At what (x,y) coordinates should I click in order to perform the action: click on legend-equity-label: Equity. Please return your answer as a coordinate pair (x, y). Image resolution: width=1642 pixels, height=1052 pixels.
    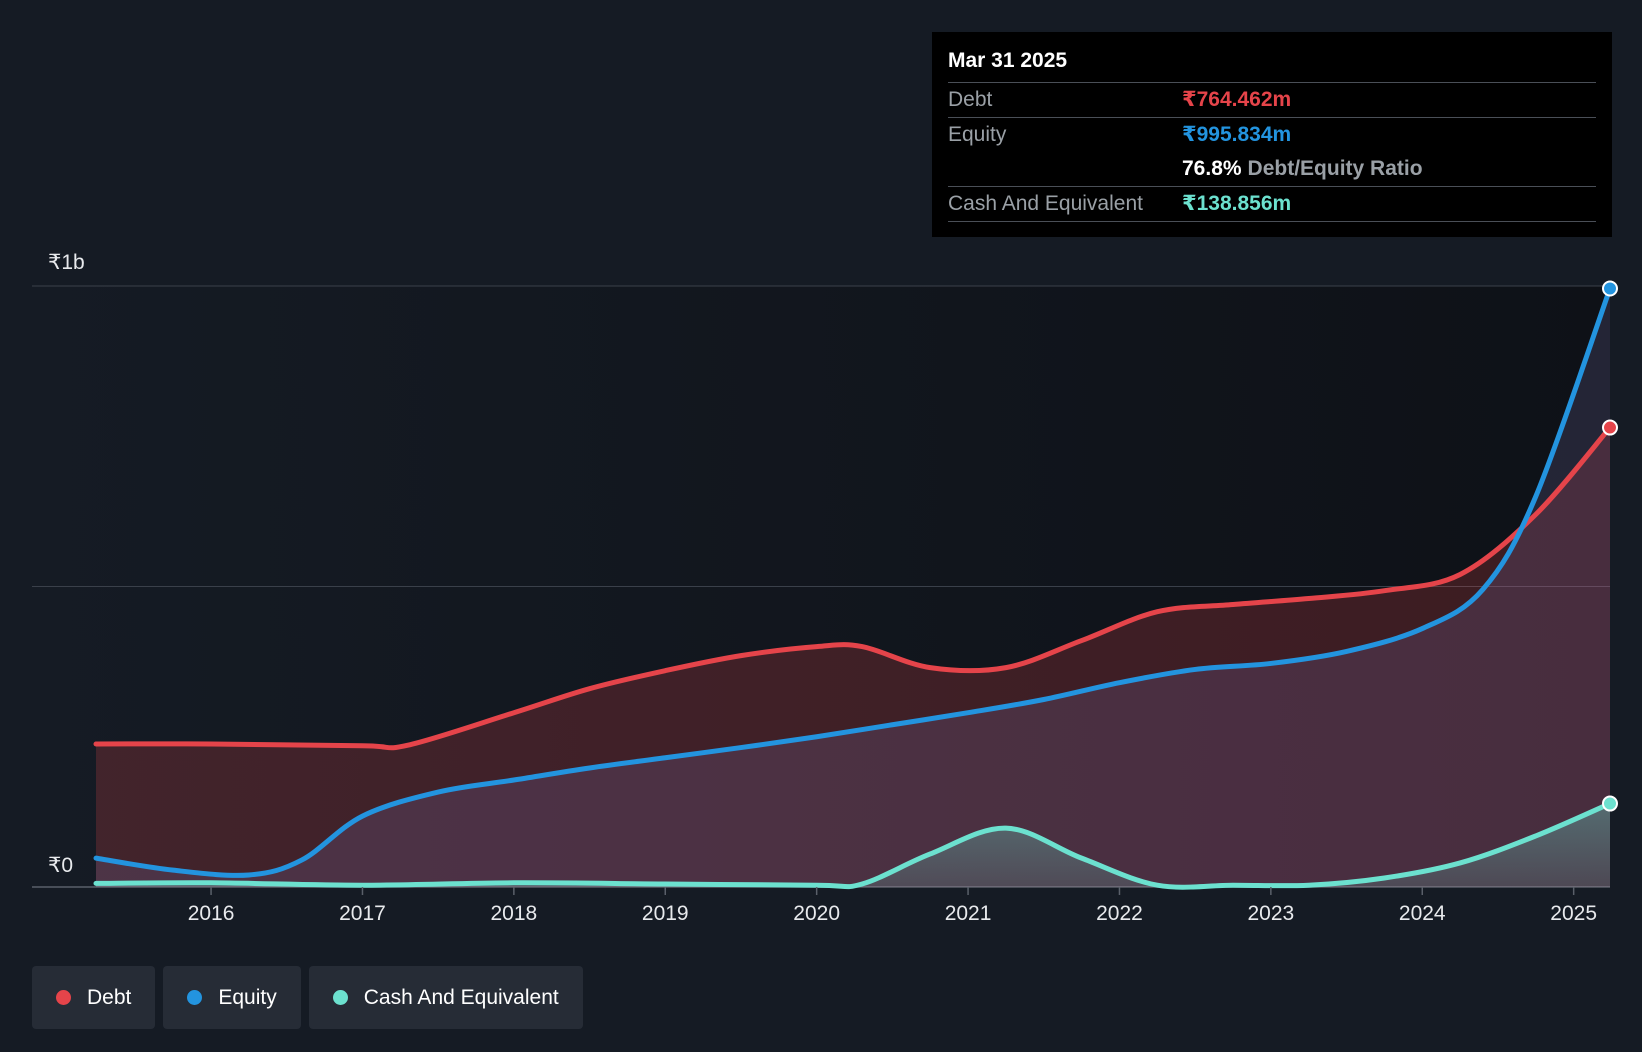
    Looking at the image, I should click on (247, 997).